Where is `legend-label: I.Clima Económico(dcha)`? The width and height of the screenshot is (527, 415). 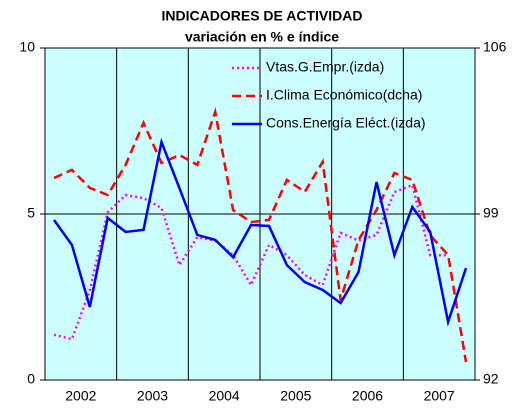
legend-label: I.Clima Económico(dcha) is located at coordinates (344, 95).